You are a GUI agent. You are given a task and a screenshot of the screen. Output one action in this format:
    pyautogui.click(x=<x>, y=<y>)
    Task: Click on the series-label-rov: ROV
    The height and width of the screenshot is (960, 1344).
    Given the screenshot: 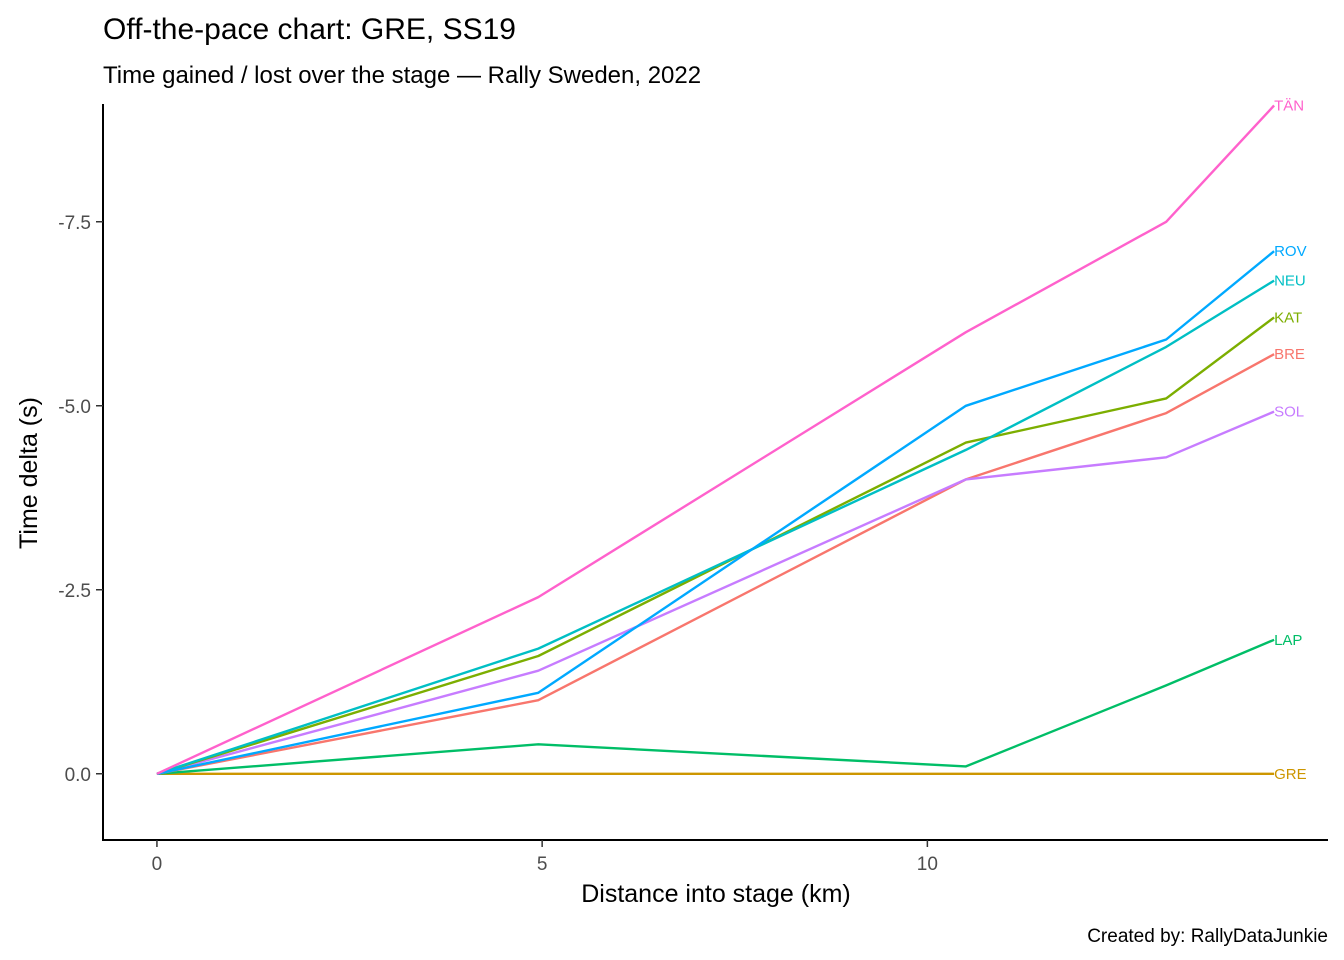 What is the action you would take?
    pyautogui.click(x=1290, y=251)
    